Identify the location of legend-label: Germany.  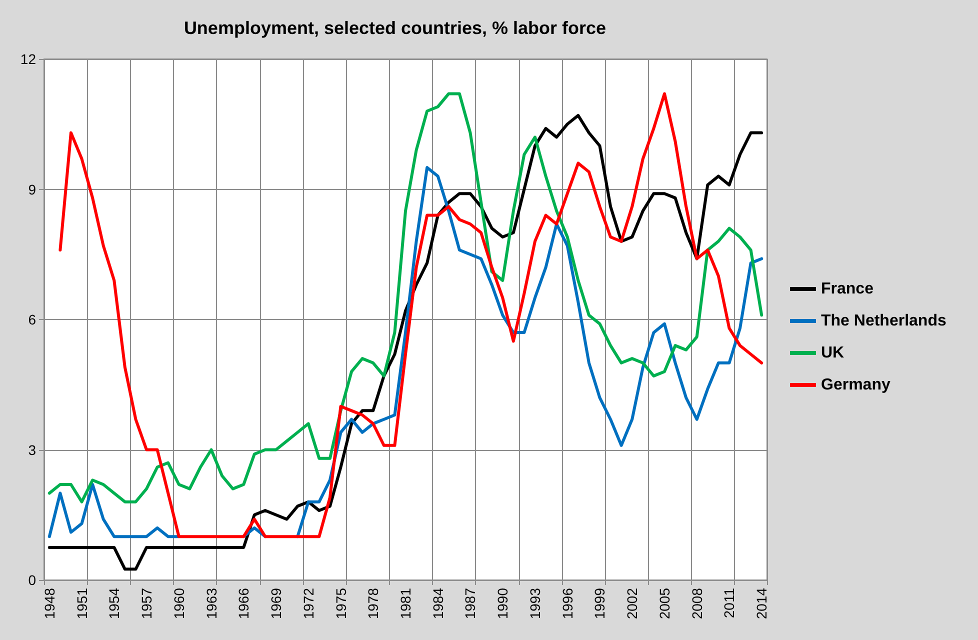
(855, 385).